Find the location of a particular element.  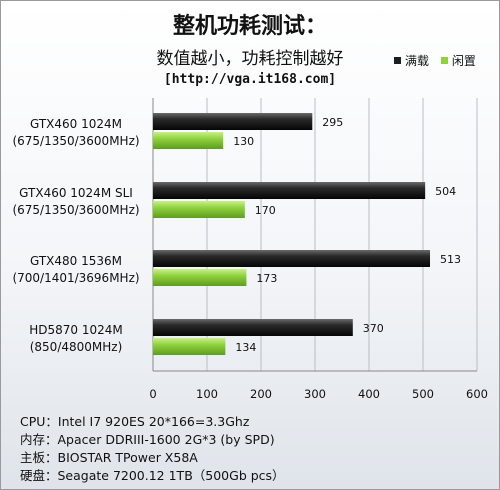

category-label: GTX460 1024M is located at coordinates (76, 124).